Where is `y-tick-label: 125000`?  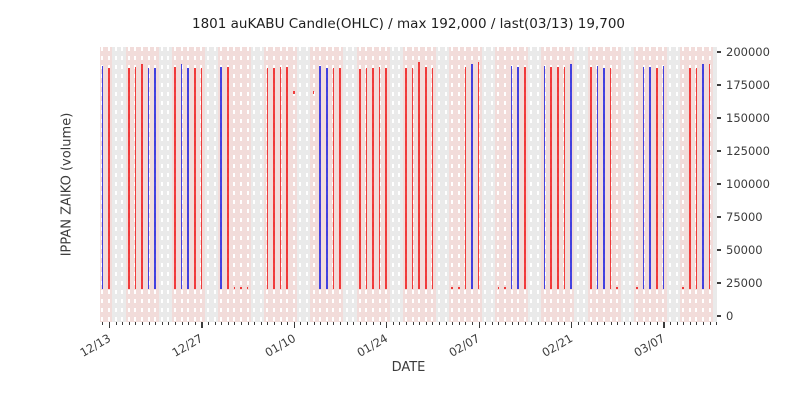
y-tick-label: 125000 is located at coordinates (748, 150).